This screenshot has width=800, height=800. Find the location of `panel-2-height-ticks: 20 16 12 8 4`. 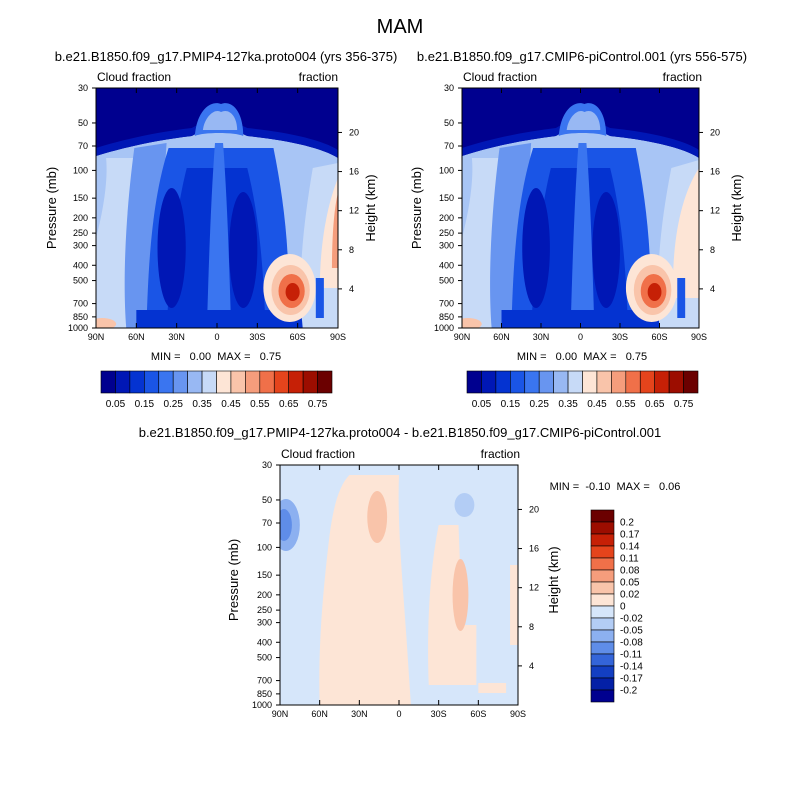

panel-2-height-ticks: 20 16 12 8 4 is located at coordinates (709, 210).